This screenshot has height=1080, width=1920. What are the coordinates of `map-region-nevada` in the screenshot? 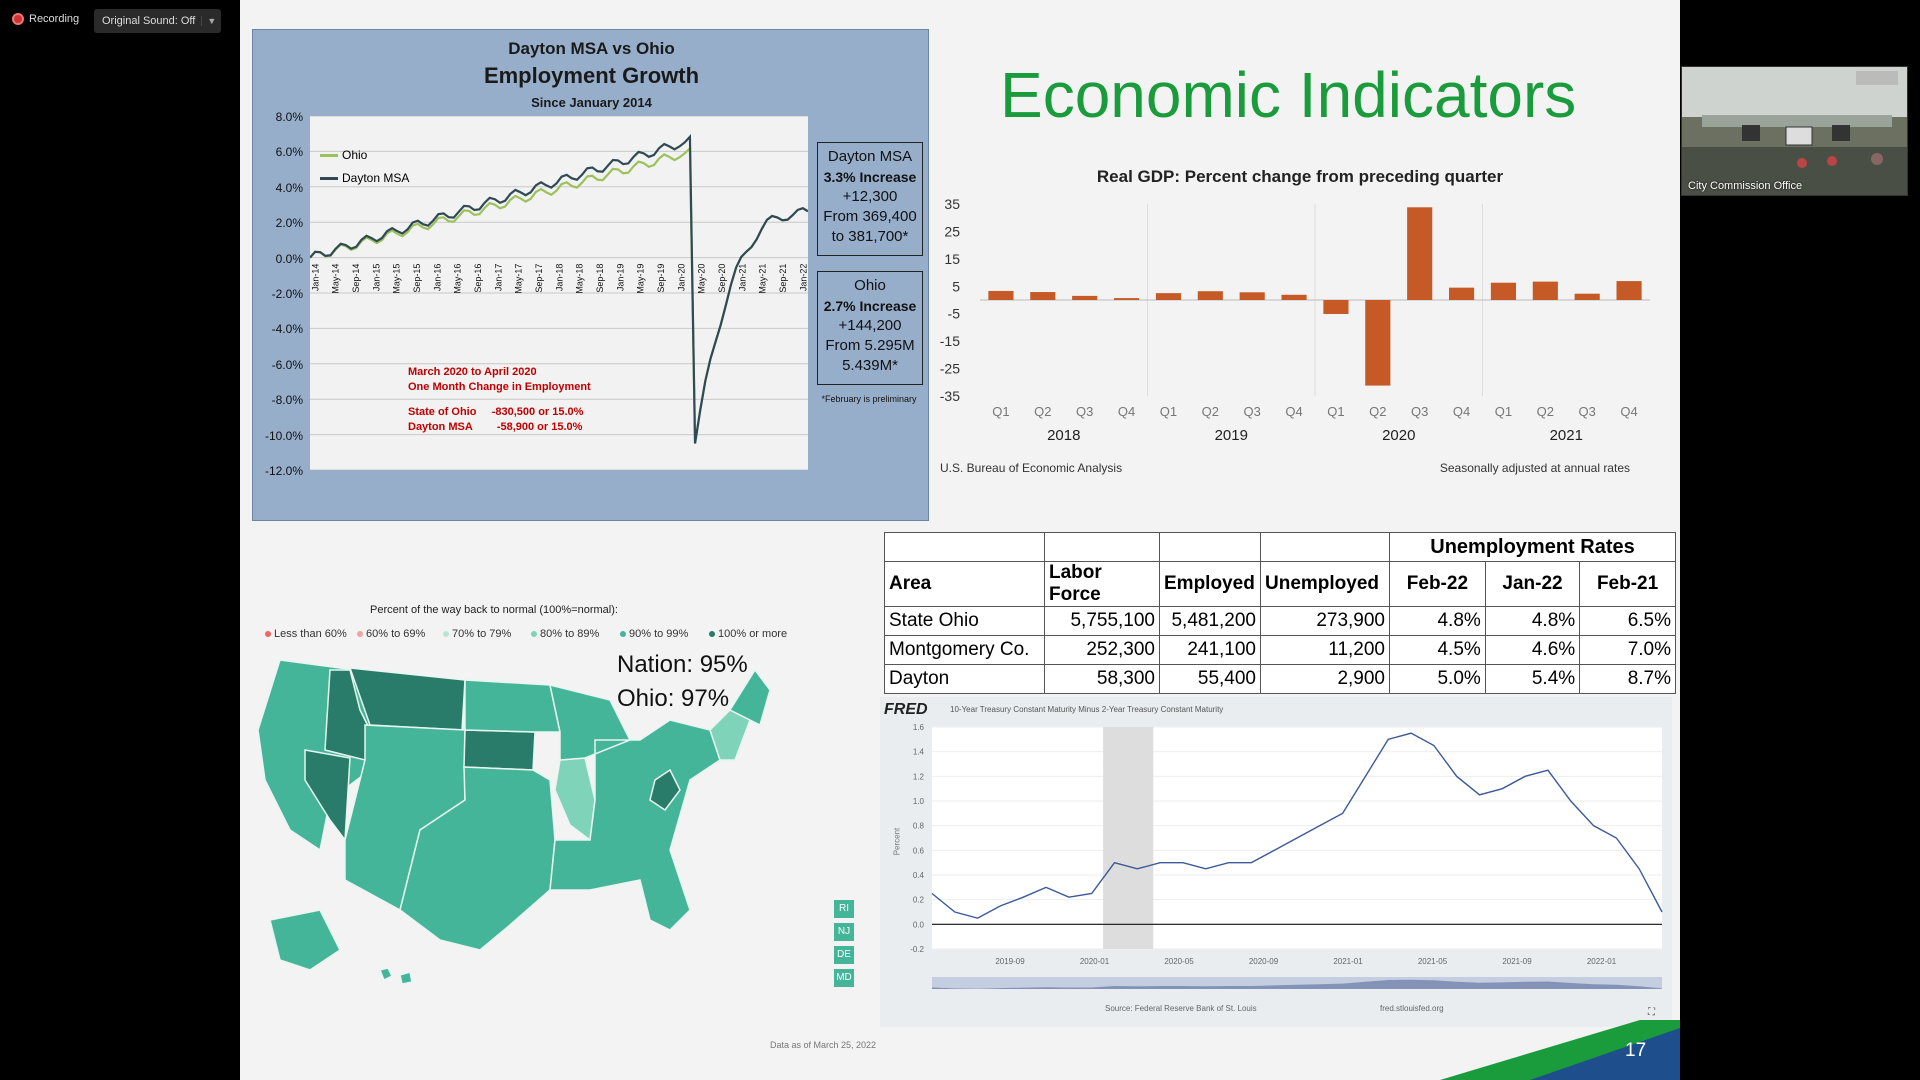 It's located at (327, 796).